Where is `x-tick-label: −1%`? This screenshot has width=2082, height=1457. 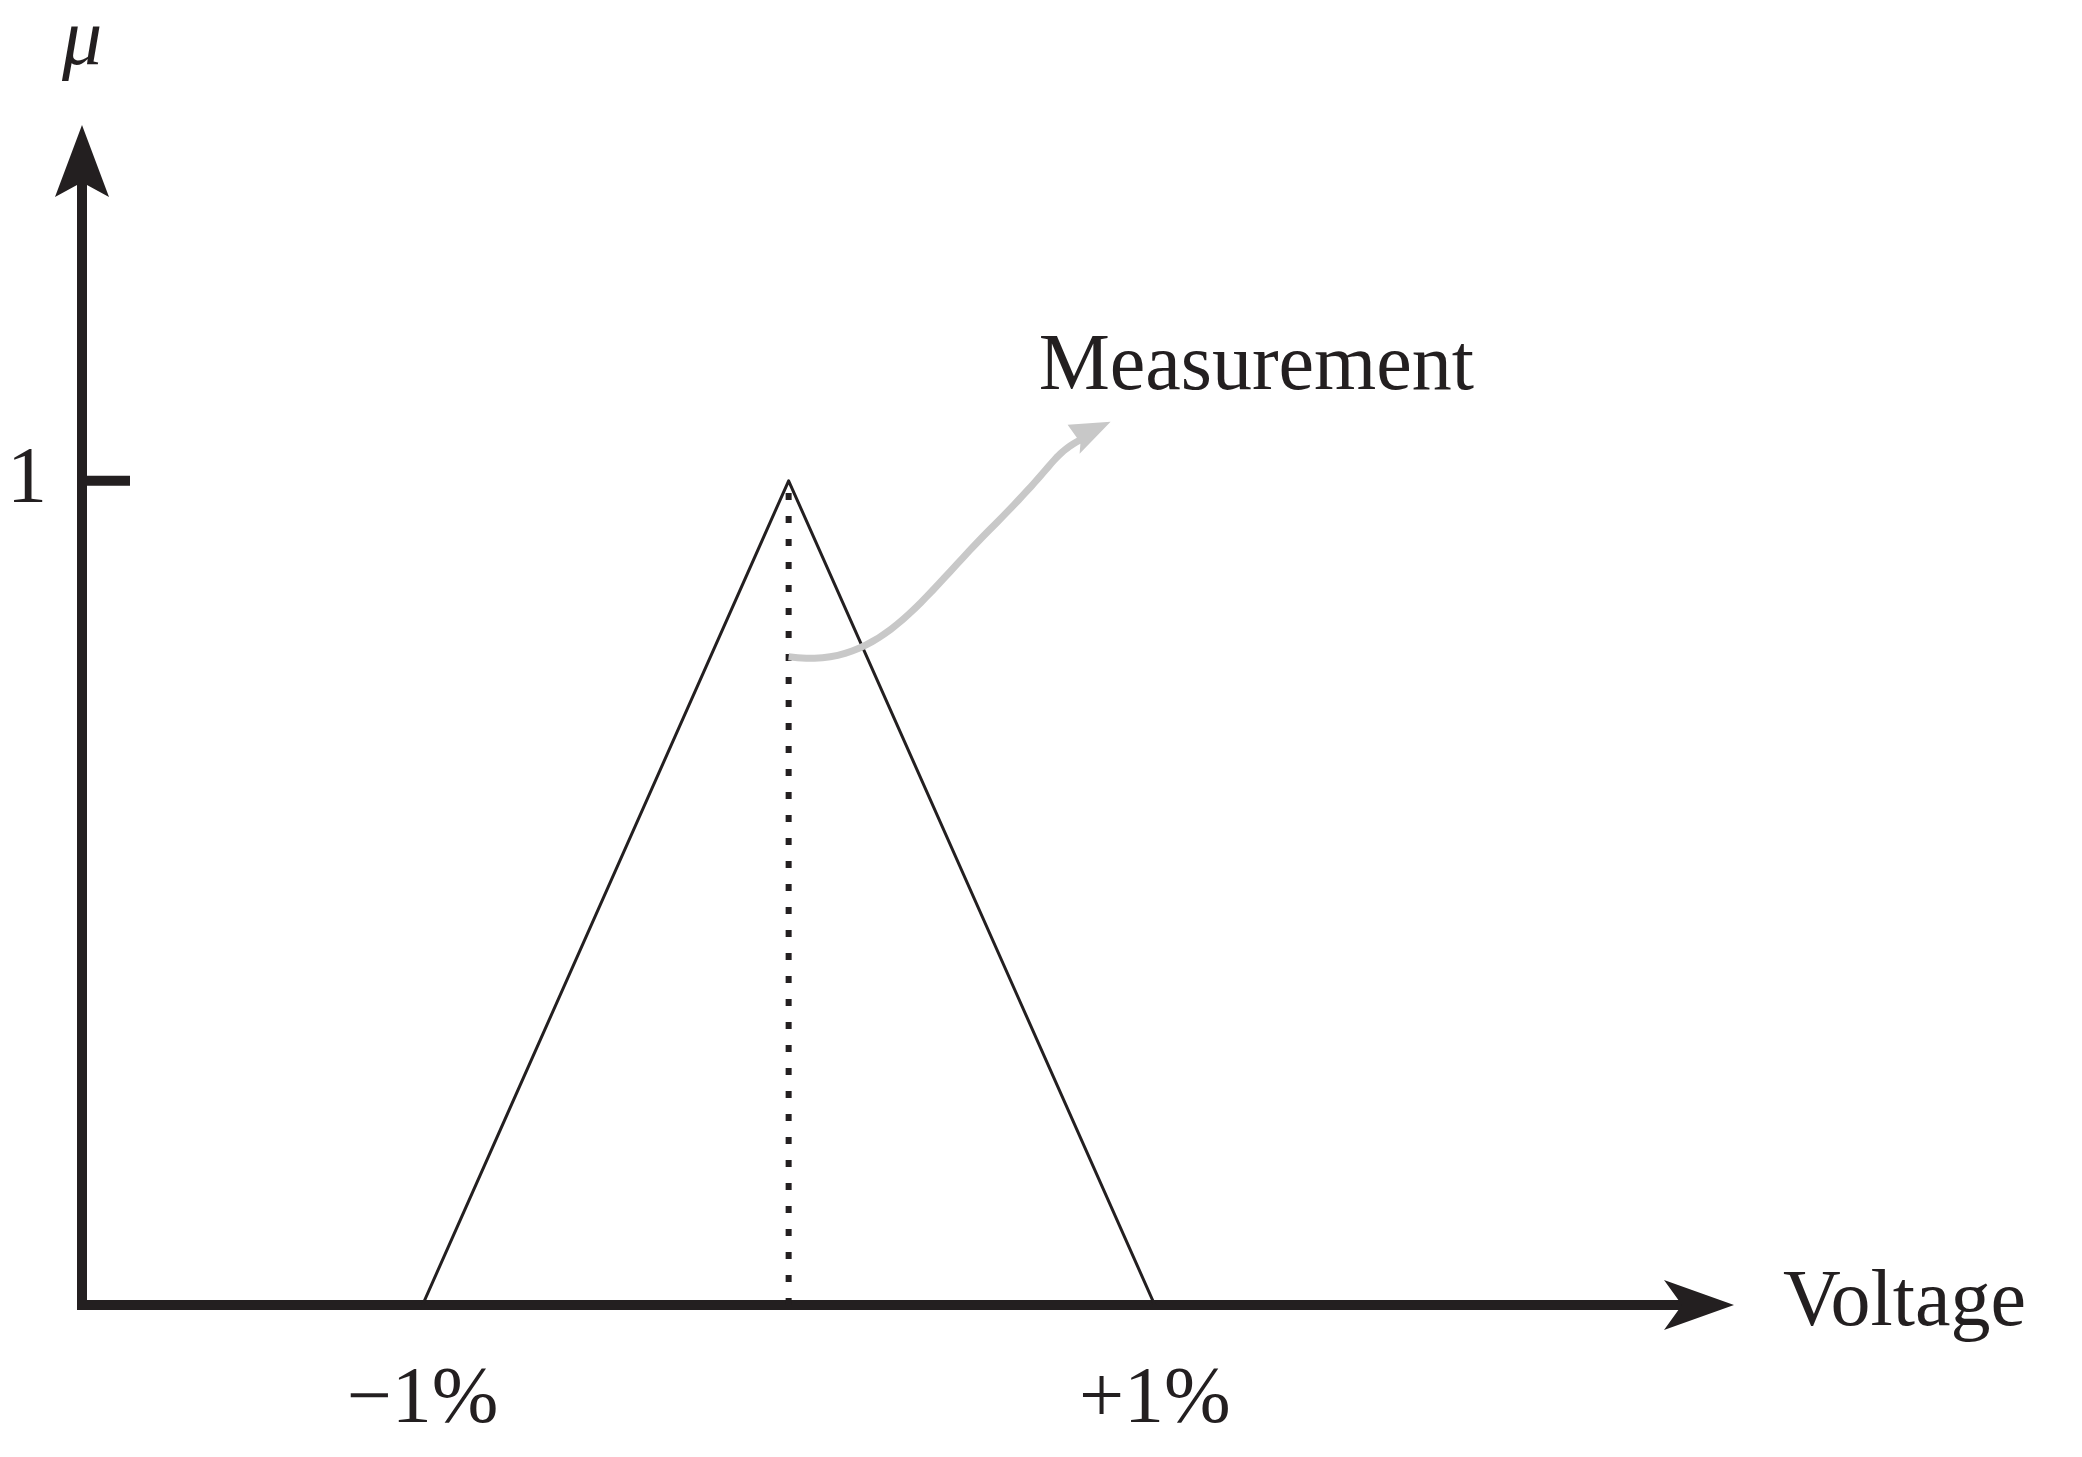 x-tick-label: −1% is located at coordinates (422, 1395).